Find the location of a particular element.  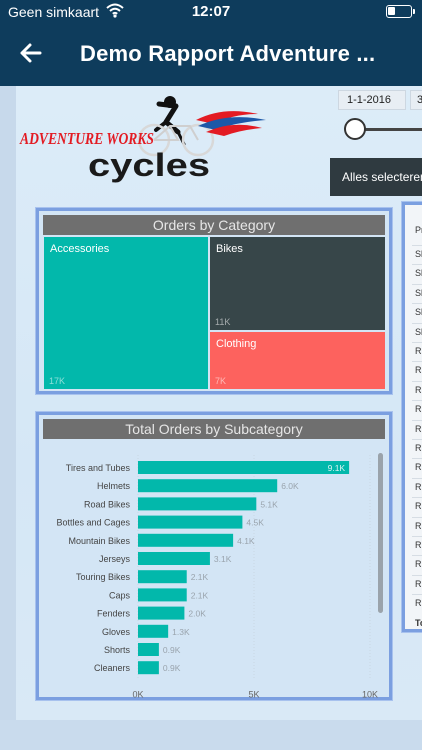

arrow-left-icon is located at coordinates (31, 53).